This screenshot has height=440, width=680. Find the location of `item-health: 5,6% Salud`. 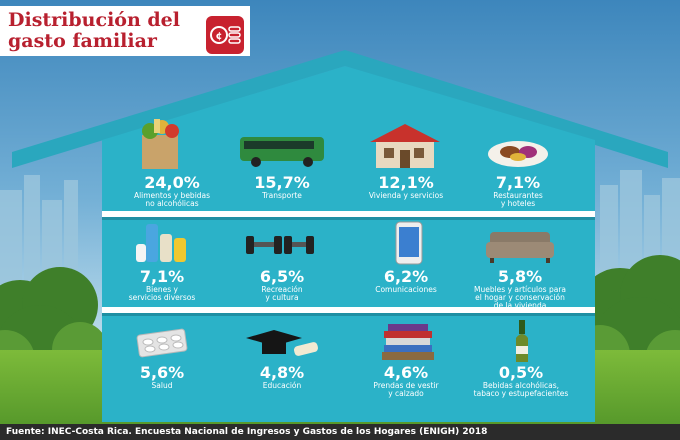

item-health: 5,6% Salud is located at coordinates (162, 377).